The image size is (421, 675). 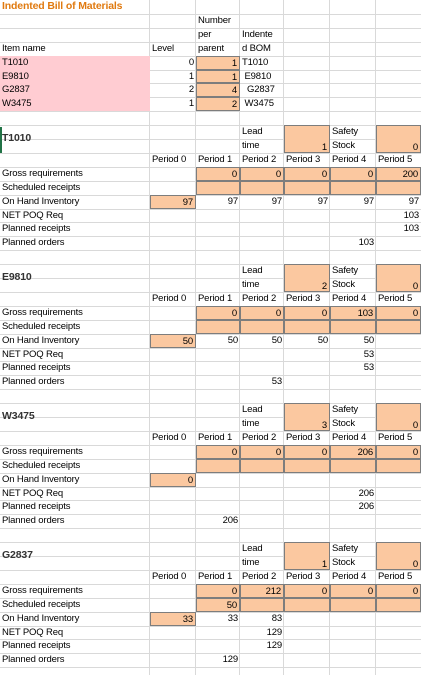 I want to click on safety-stock-input: 0, so click(x=398, y=556).